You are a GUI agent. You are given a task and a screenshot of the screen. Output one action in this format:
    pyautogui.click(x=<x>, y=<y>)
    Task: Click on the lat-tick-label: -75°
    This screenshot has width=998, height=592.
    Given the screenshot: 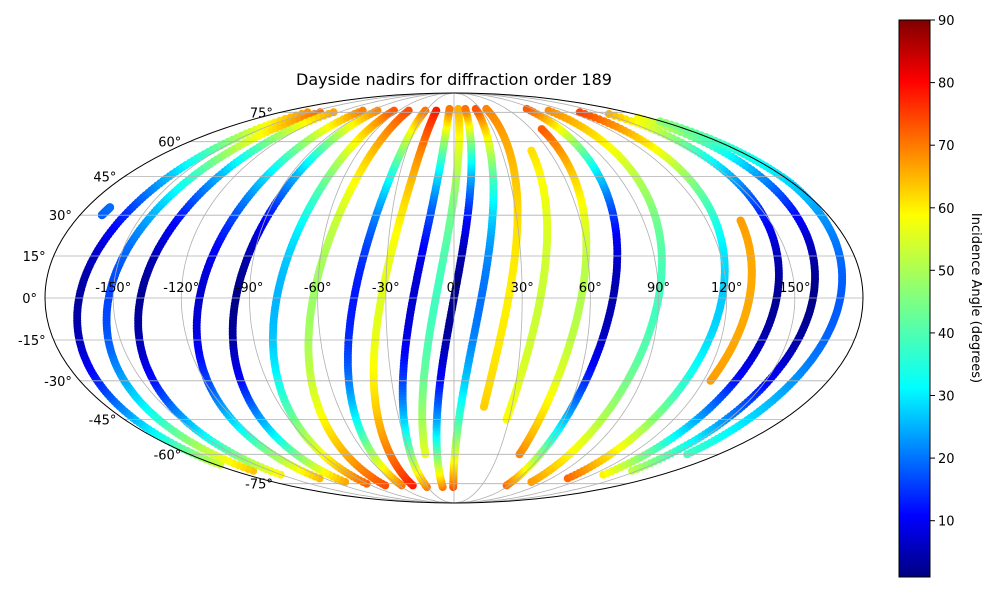 What is the action you would take?
    pyautogui.click(x=259, y=485)
    